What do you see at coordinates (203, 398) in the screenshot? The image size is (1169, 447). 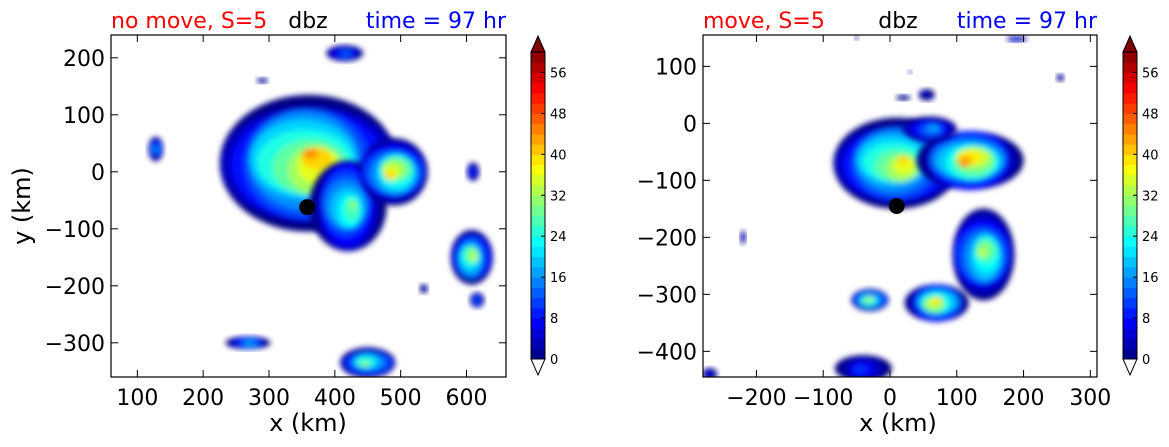 I see `x-tick-label: 200` at bounding box center [203, 398].